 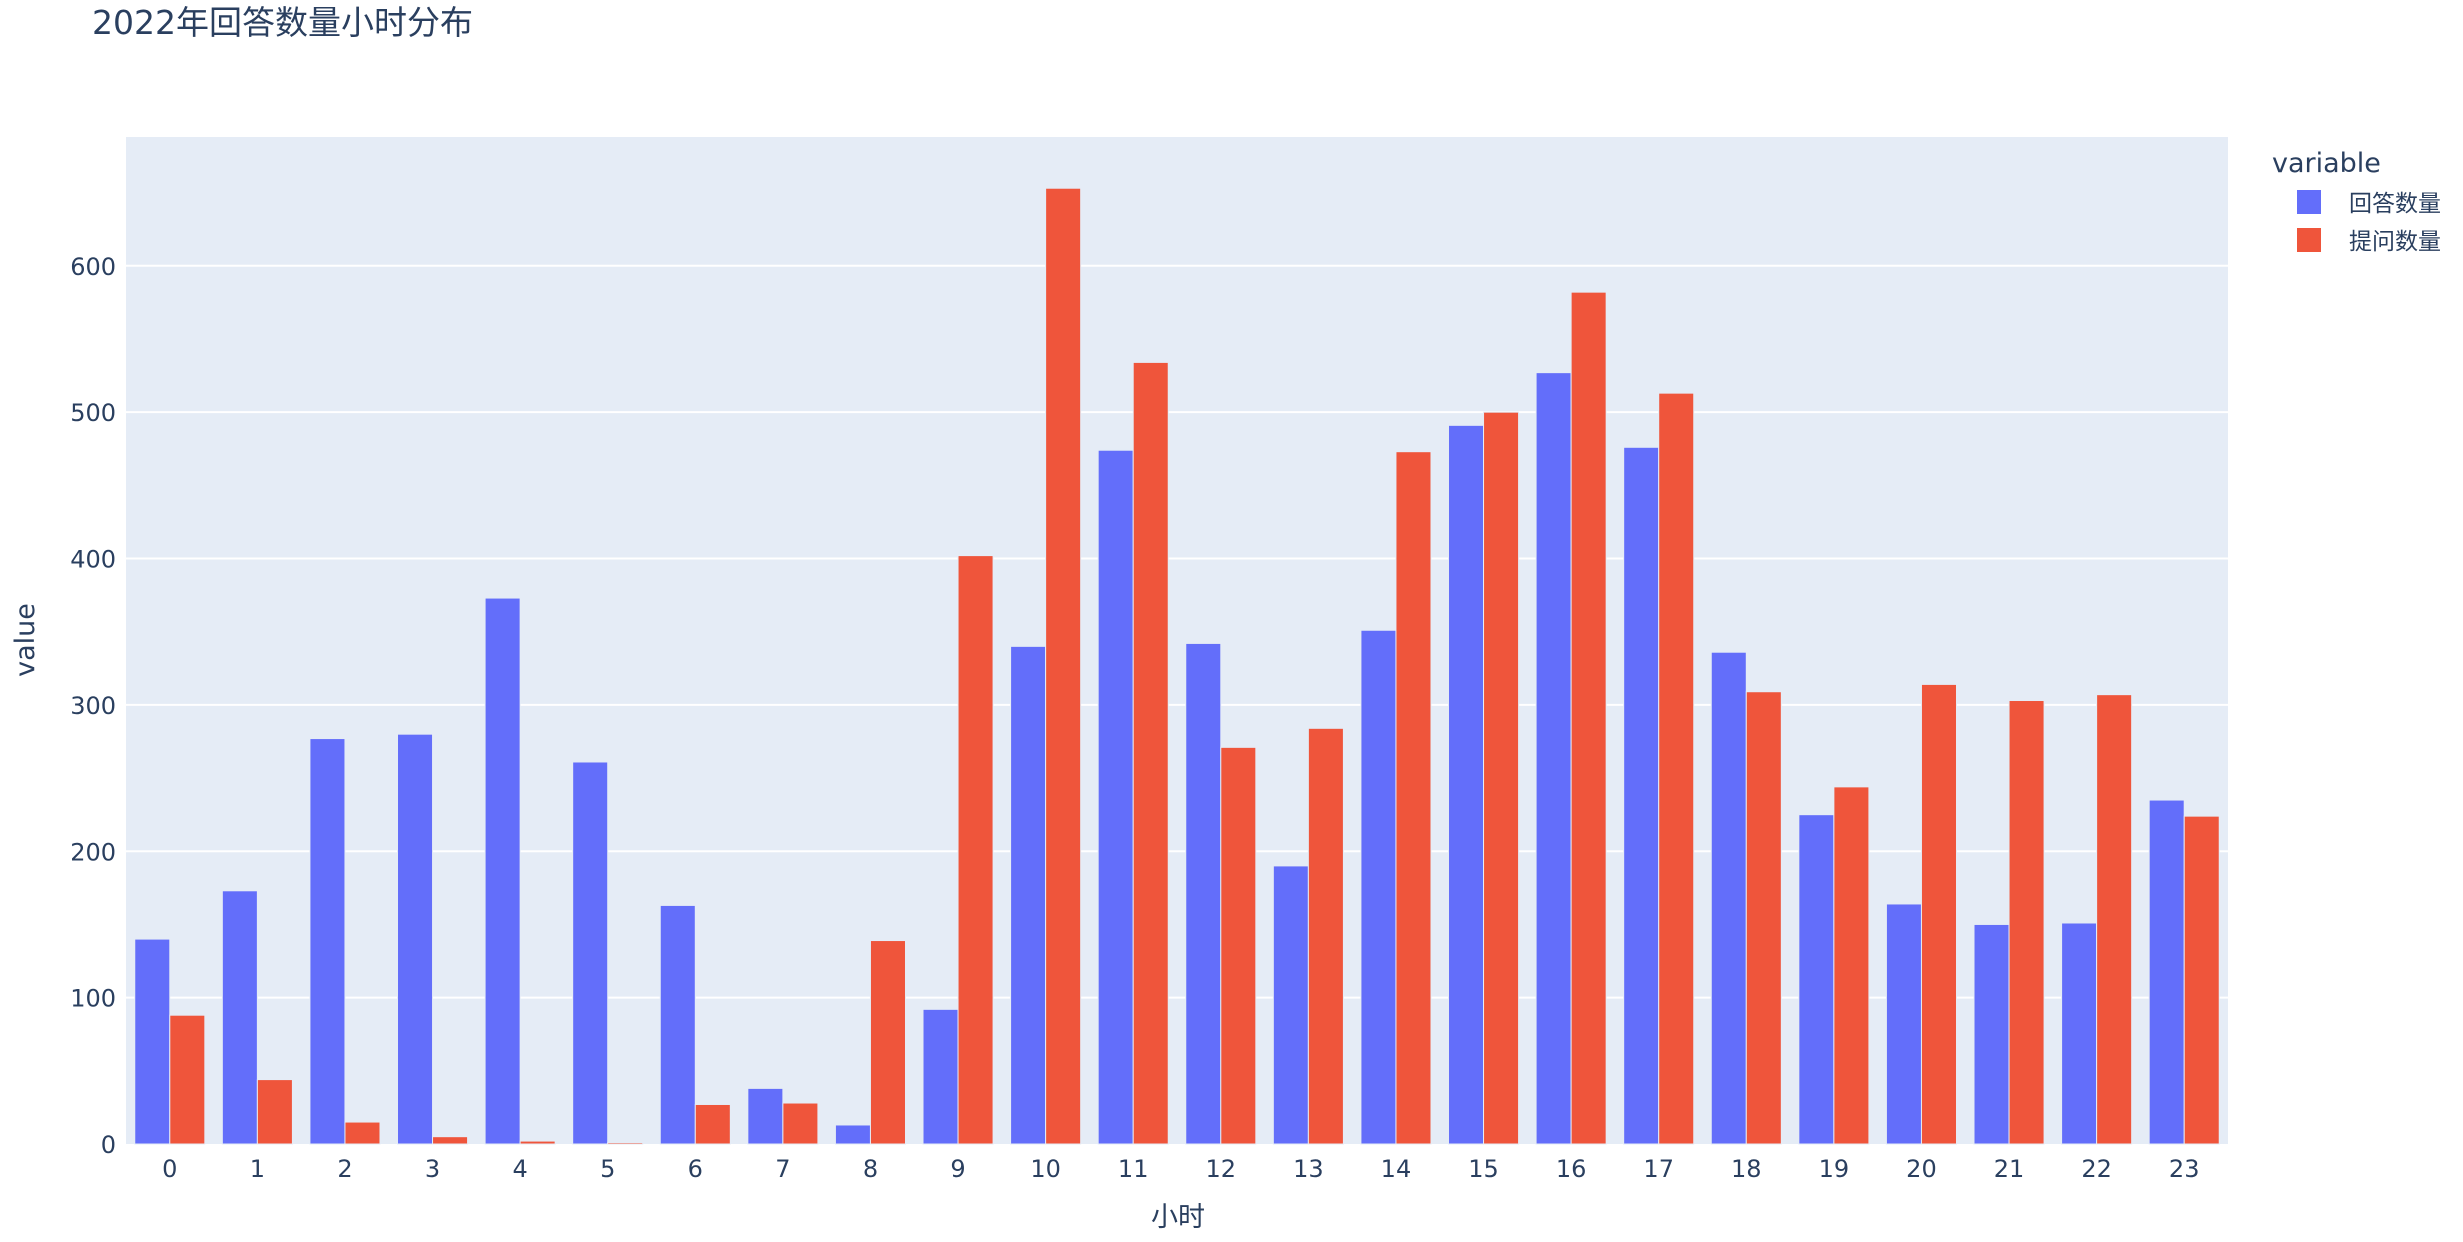 I want to click on chart-title: 2022年回答数量小时分布, so click(x=282, y=22).